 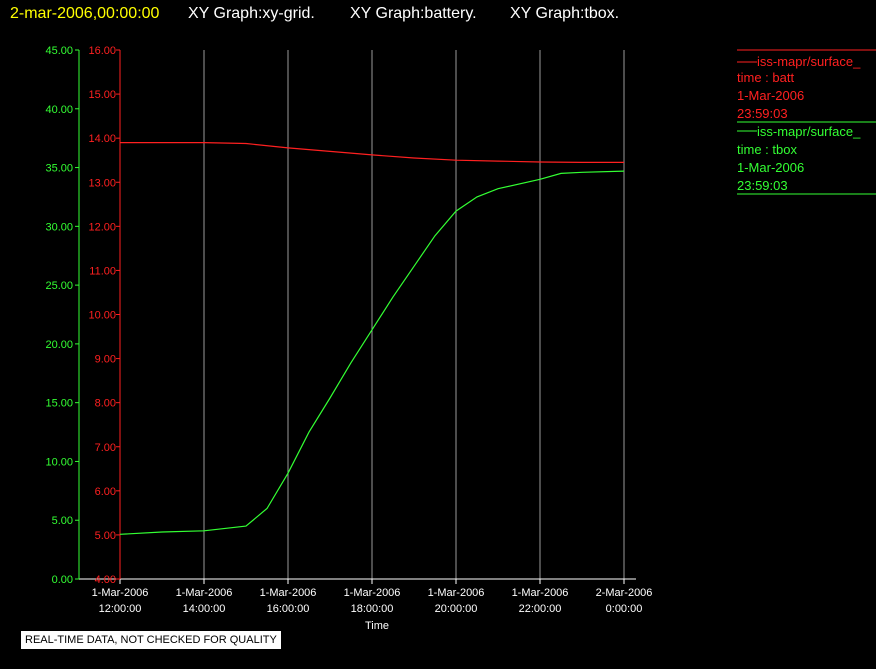 I want to click on y-tick-label-tbox: 0.00, so click(x=62, y=580).